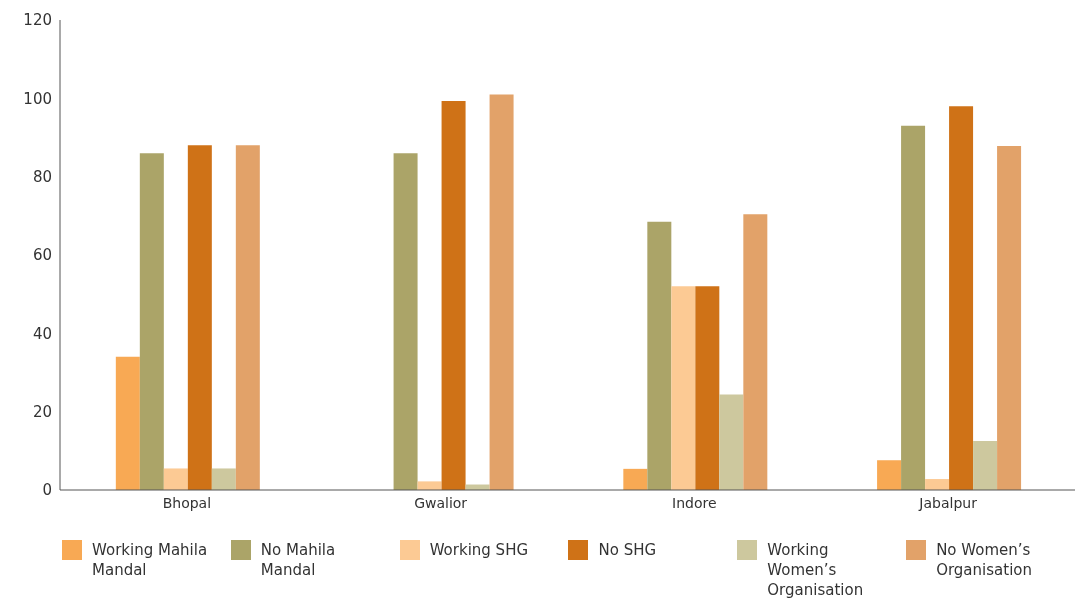 The image size is (1075, 608). Describe the element at coordinates (479, 550) in the screenshot. I see `legend-label: Working SHG` at that location.